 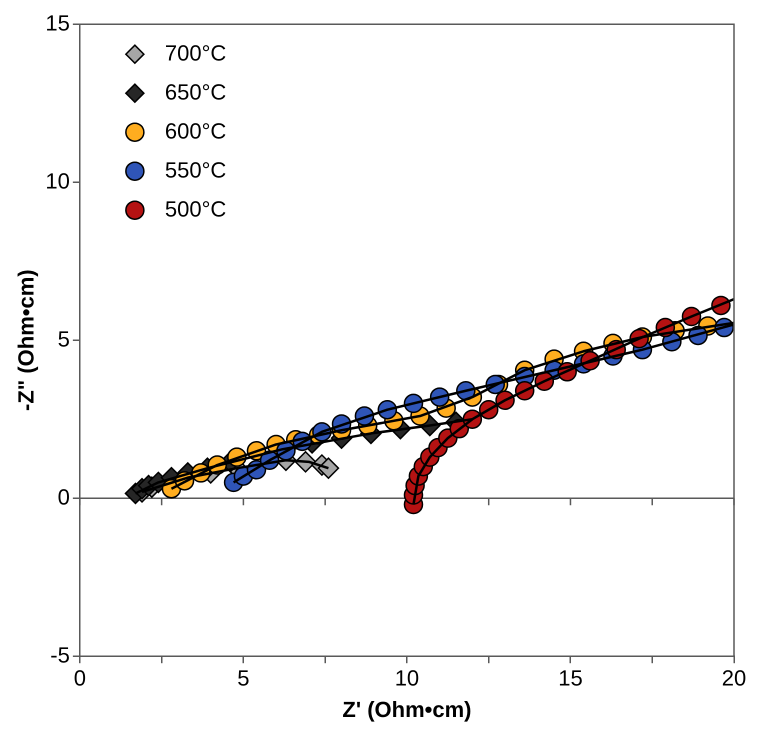 What do you see at coordinates (57, 181) in the screenshot?
I see `y-tick-label: 10` at bounding box center [57, 181].